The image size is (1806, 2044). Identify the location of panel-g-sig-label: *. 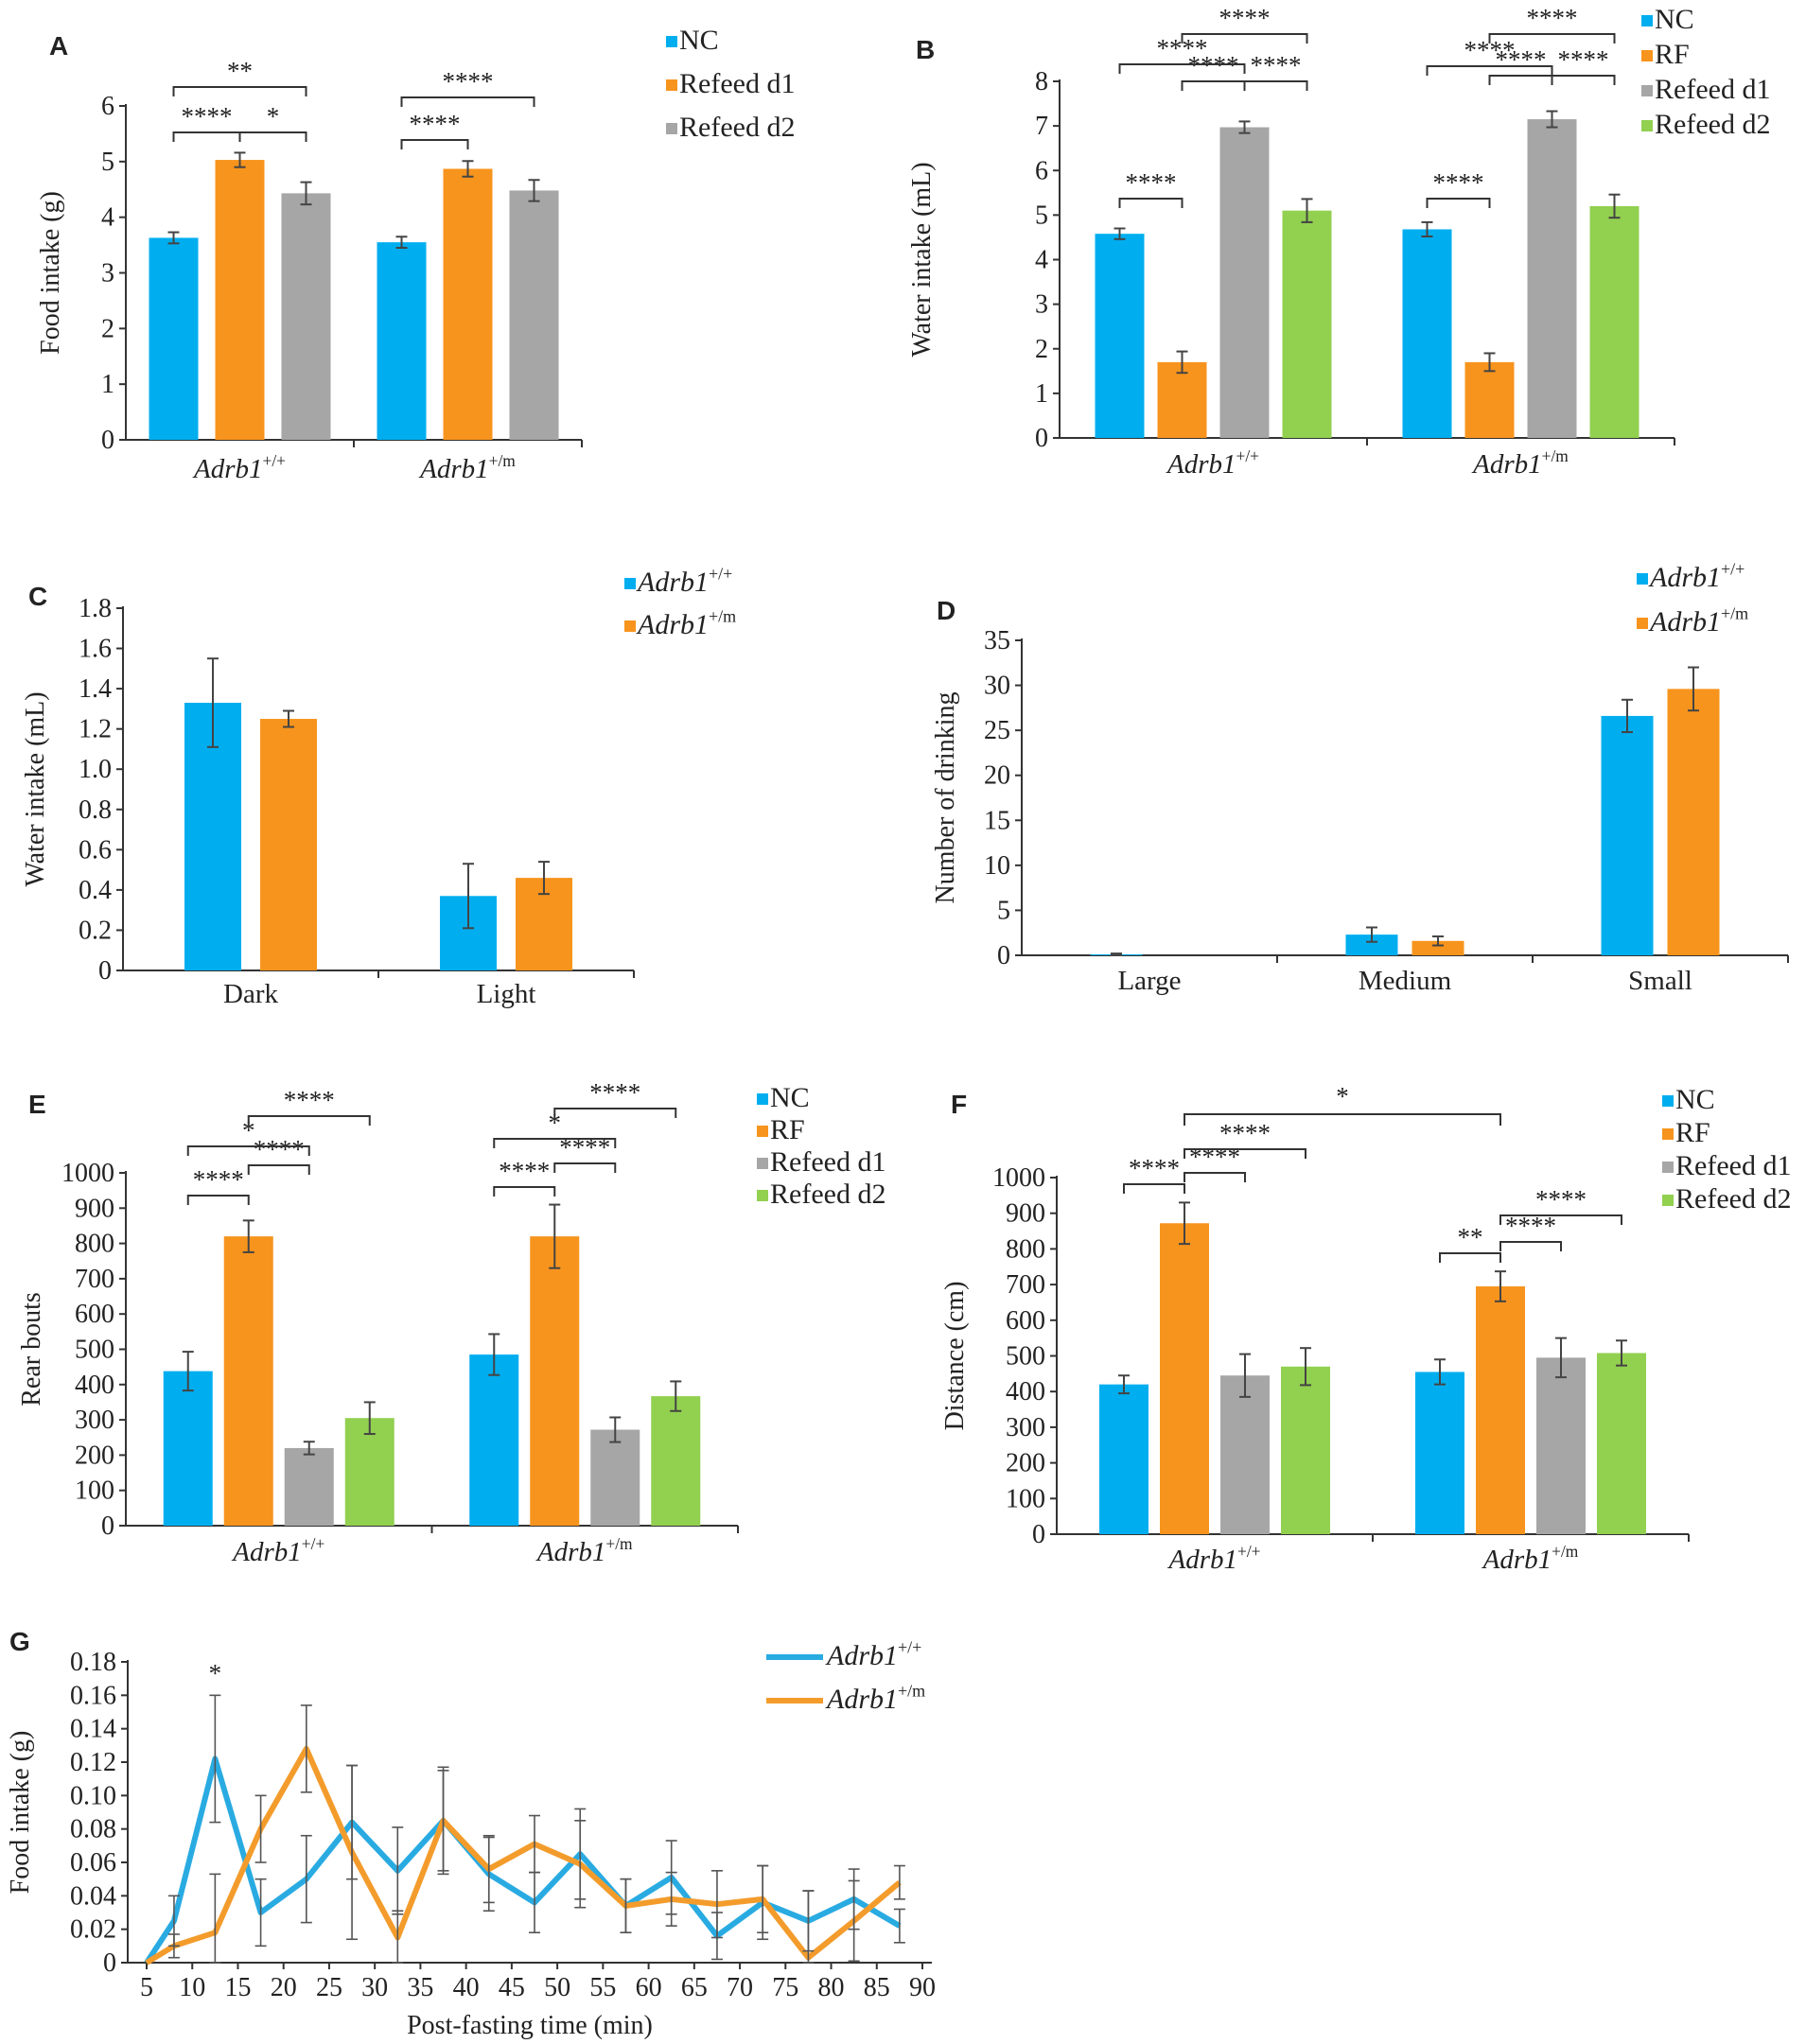
(215, 1673).